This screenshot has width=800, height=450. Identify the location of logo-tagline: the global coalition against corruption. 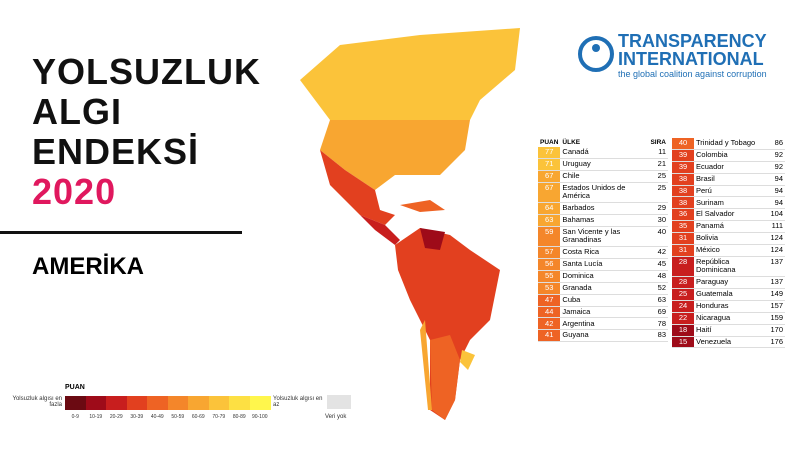
(692, 74).